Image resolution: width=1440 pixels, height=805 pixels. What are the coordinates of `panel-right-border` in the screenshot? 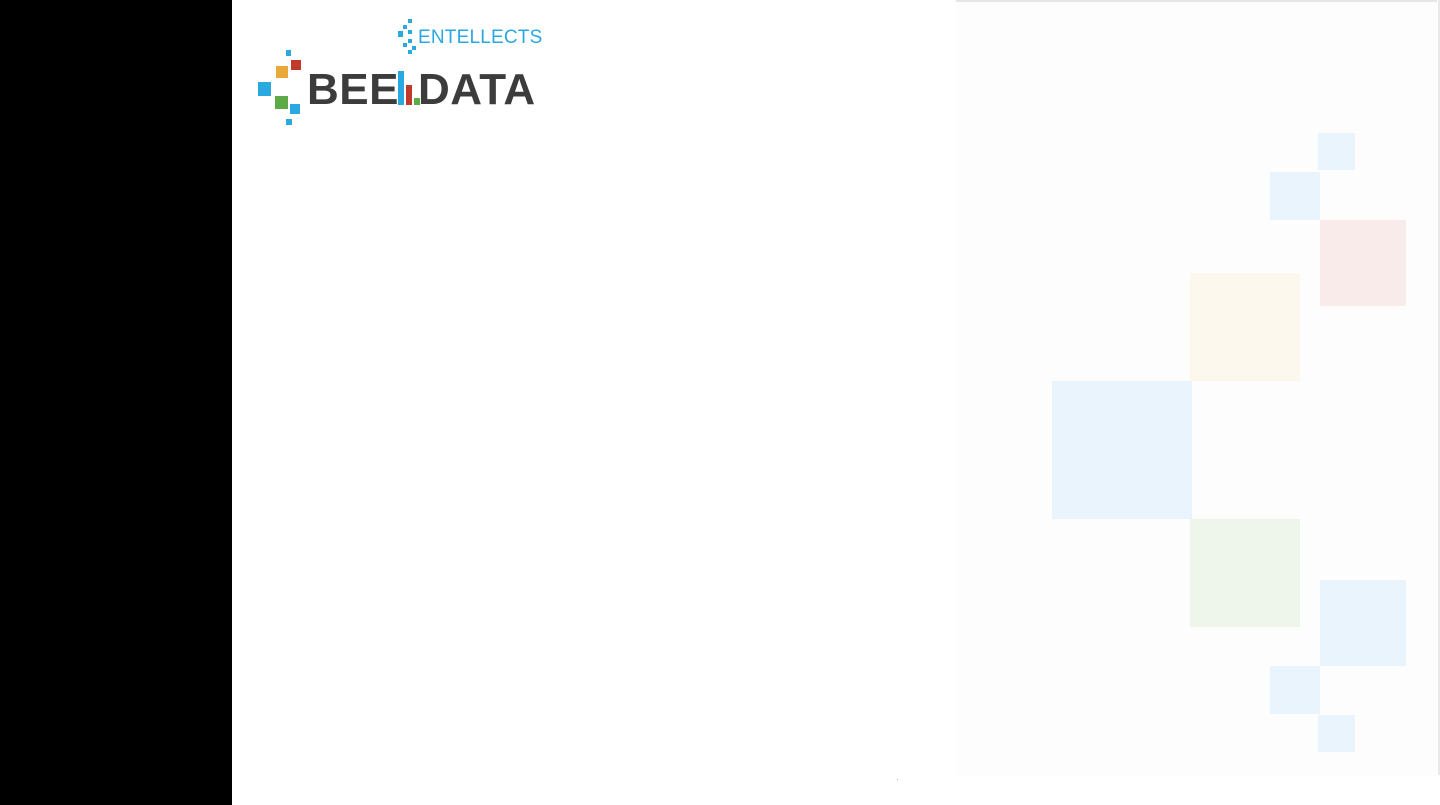 It's located at (1439, 387).